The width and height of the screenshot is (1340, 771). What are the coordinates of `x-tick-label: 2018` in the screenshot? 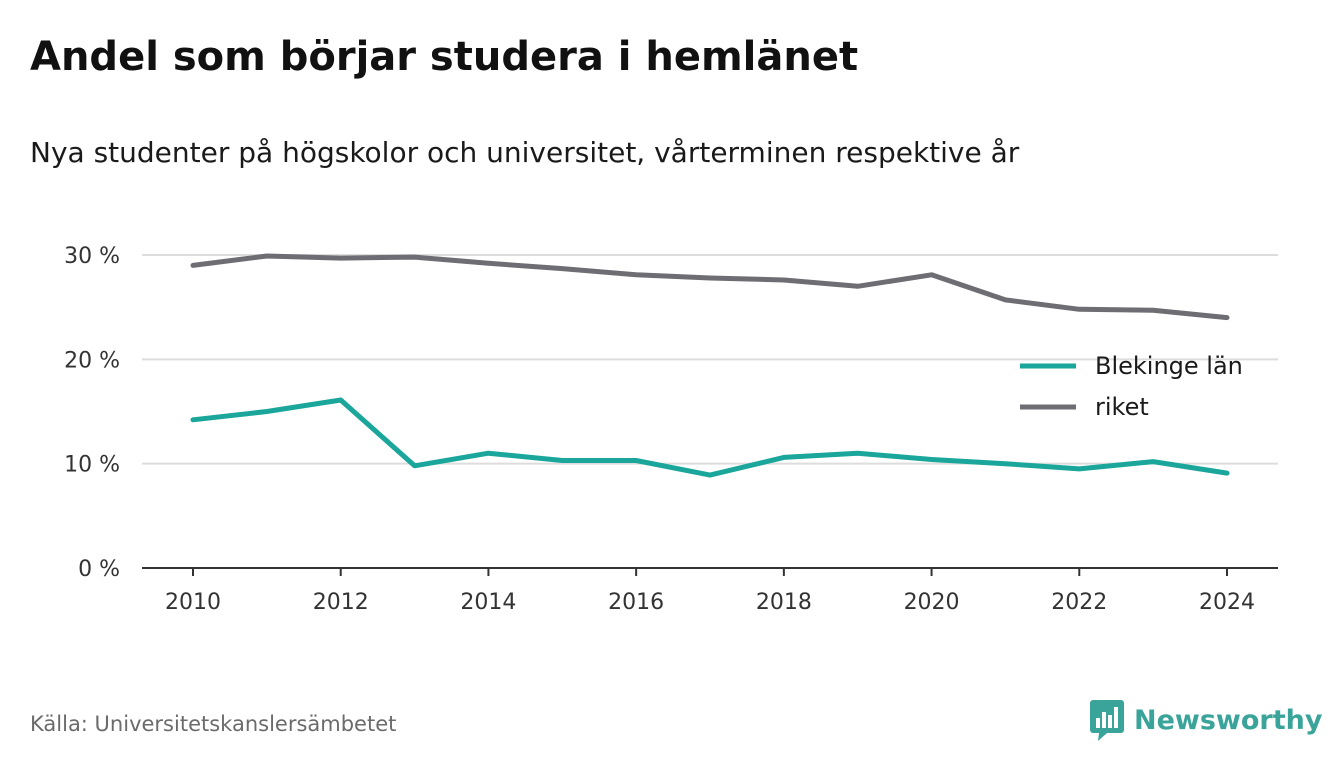 It's located at (784, 602).